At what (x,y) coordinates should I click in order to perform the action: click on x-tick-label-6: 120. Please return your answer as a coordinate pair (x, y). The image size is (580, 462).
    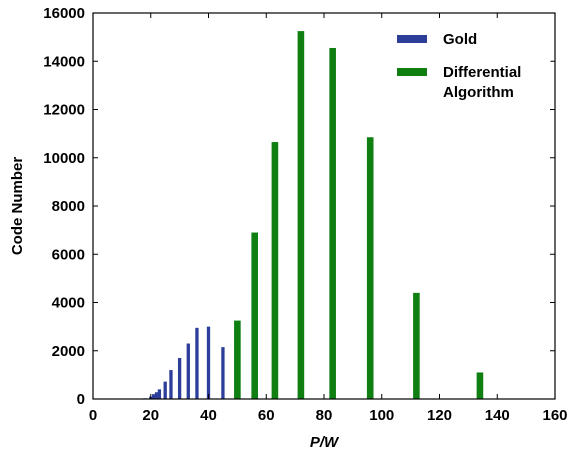
    Looking at the image, I should click on (439, 415).